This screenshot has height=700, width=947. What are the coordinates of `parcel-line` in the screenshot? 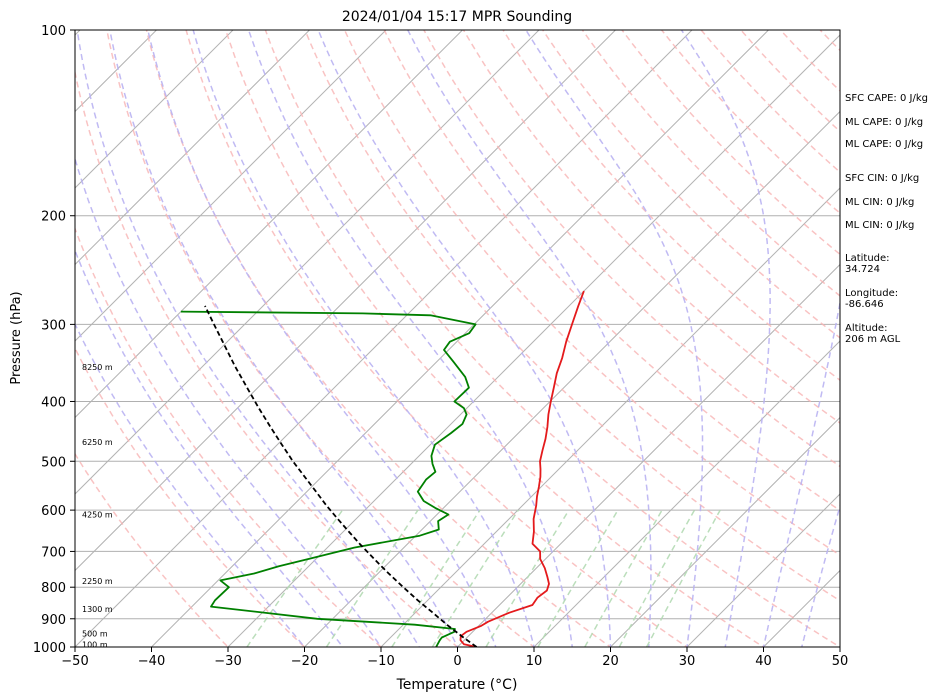 It's located at (341, 476).